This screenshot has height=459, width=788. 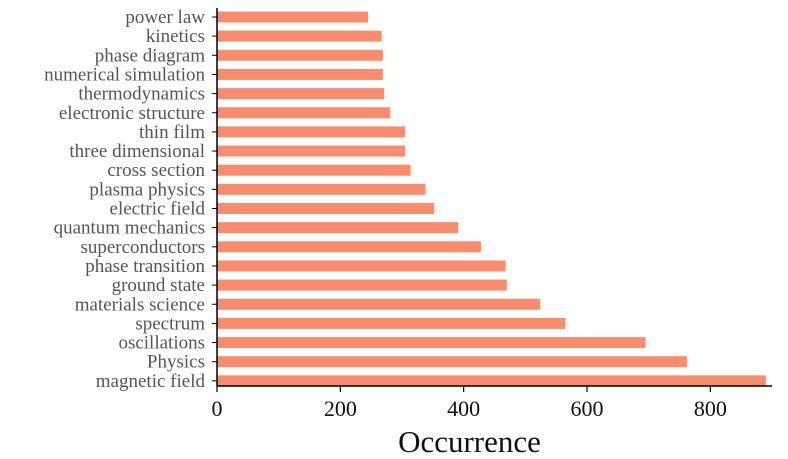 I want to click on category-label: plasma physics, so click(x=147, y=189).